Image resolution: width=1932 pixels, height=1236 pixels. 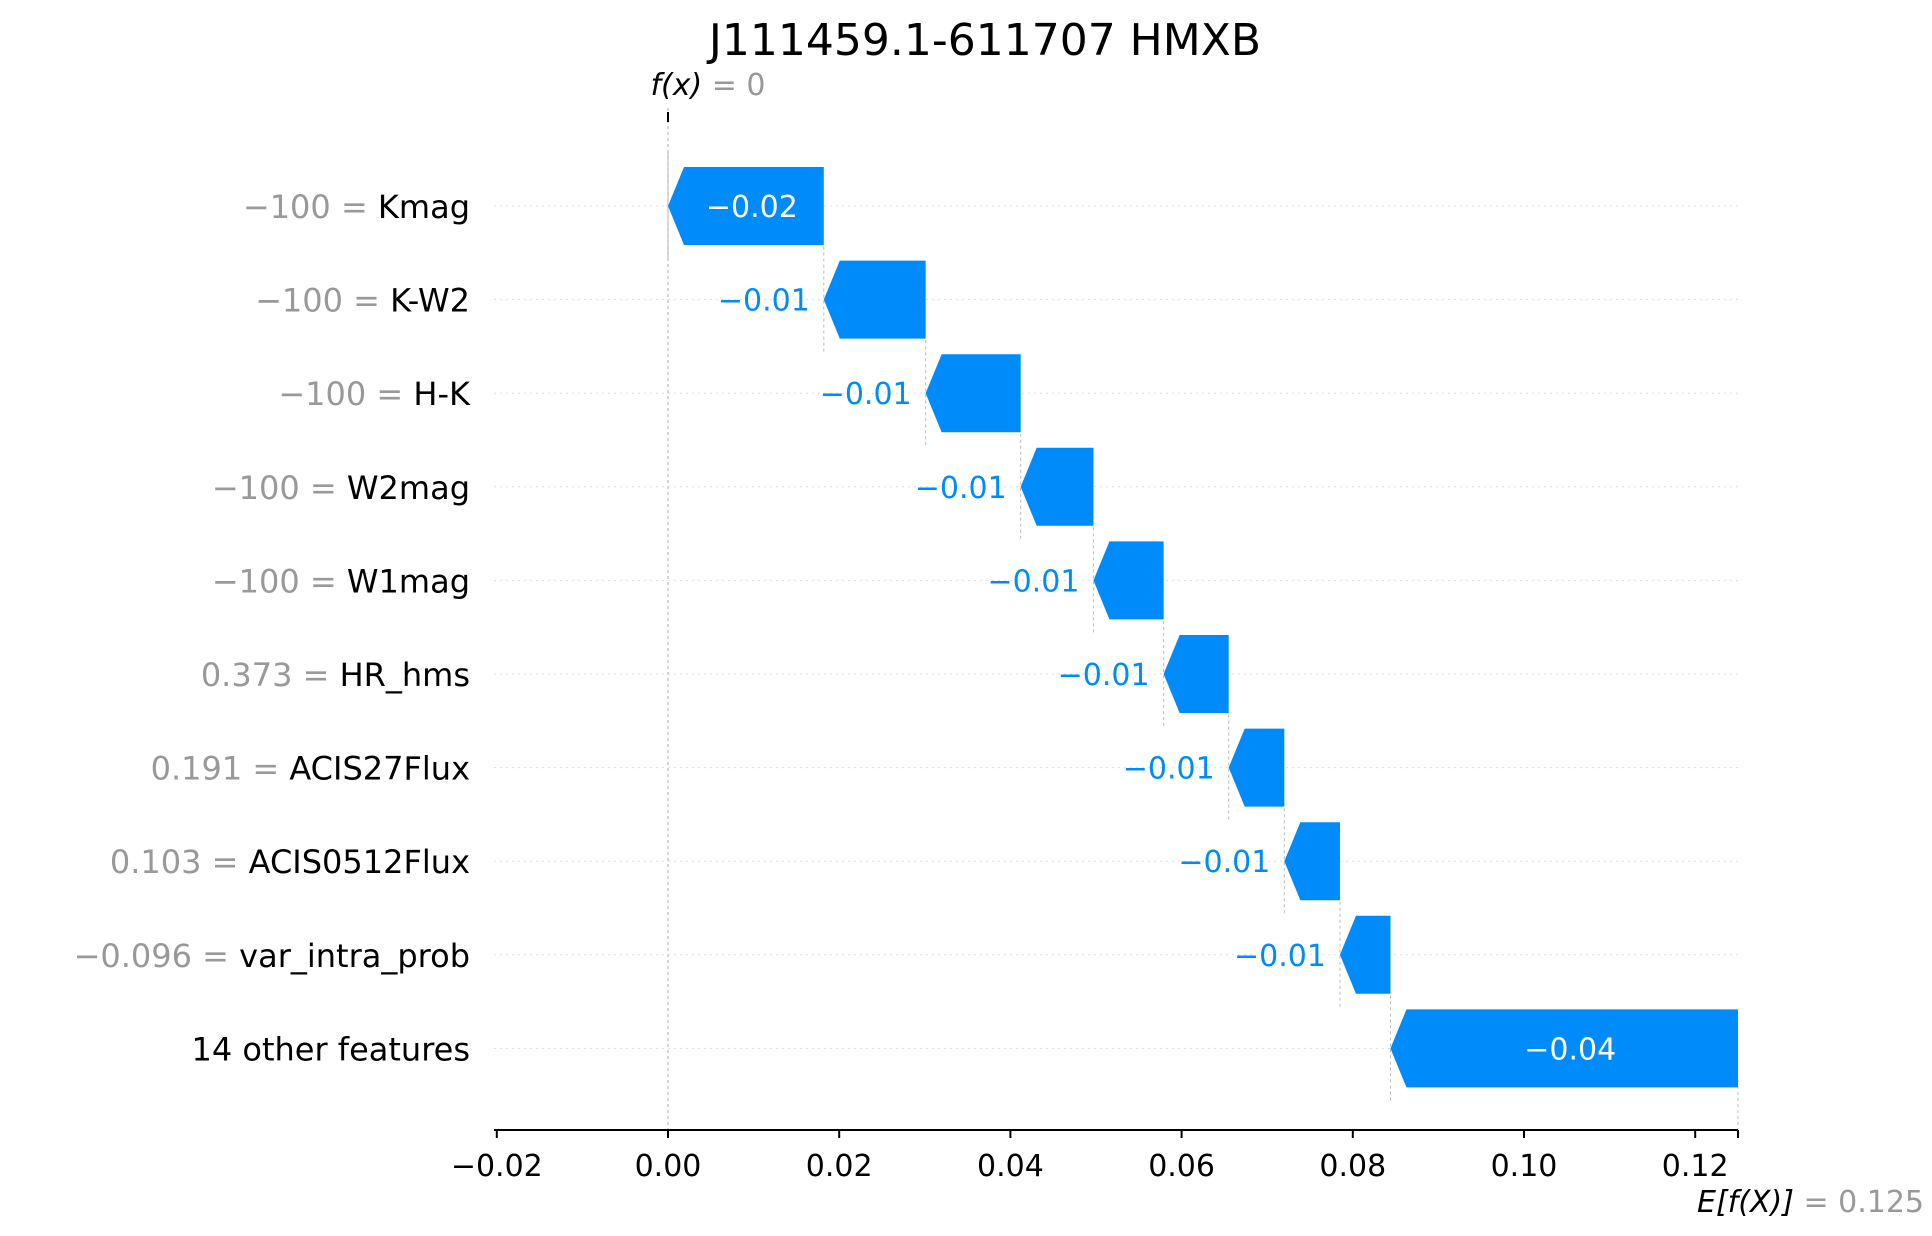 What do you see at coordinates (752, 207) in the screenshot?
I see `bar-value-label: −0.02` at bounding box center [752, 207].